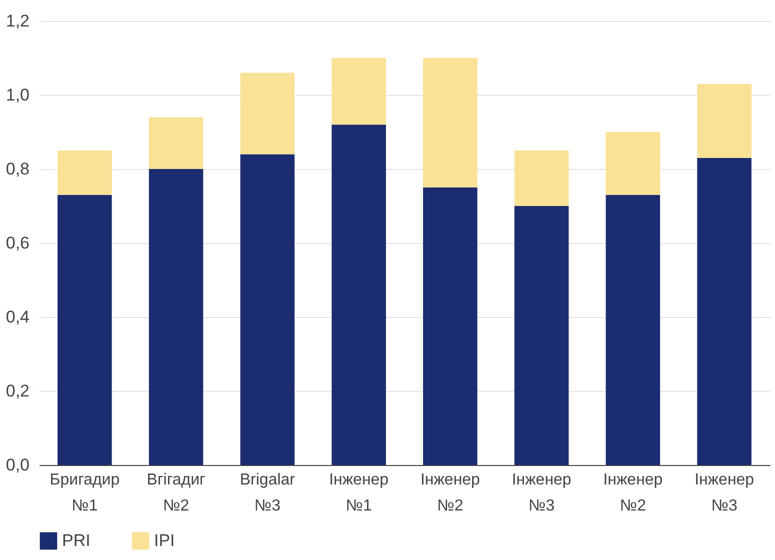  I want to click on y-tick-label: 1,0, so click(18, 95).